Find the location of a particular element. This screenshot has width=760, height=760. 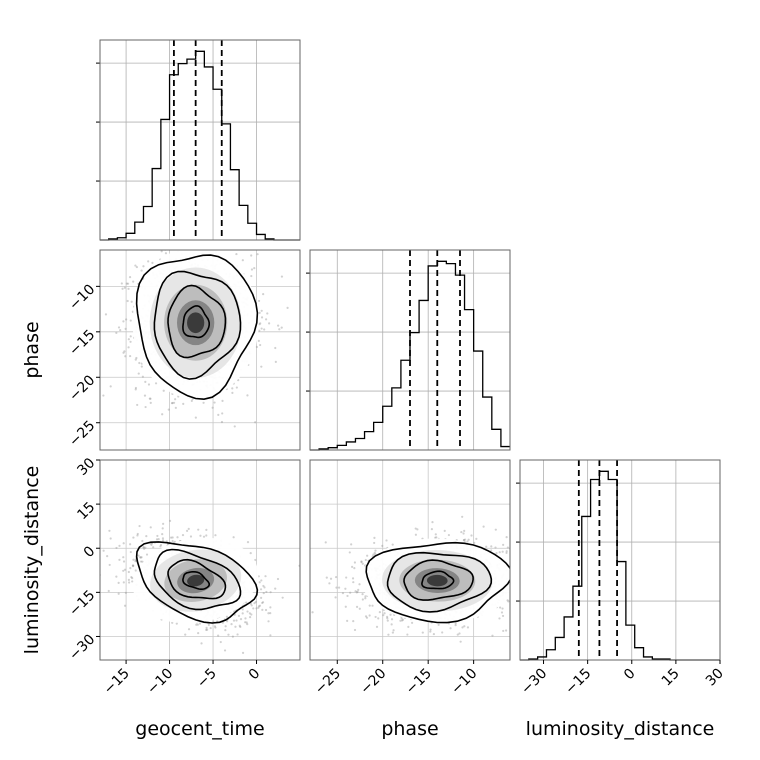

panel-contents is located at coordinates (200, 586).